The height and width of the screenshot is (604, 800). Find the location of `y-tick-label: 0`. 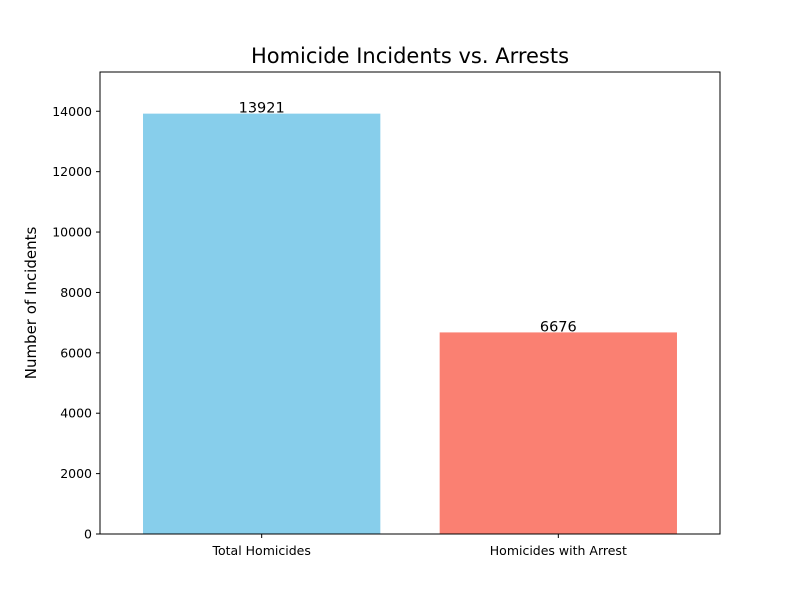

y-tick-label: 0 is located at coordinates (88, 534).